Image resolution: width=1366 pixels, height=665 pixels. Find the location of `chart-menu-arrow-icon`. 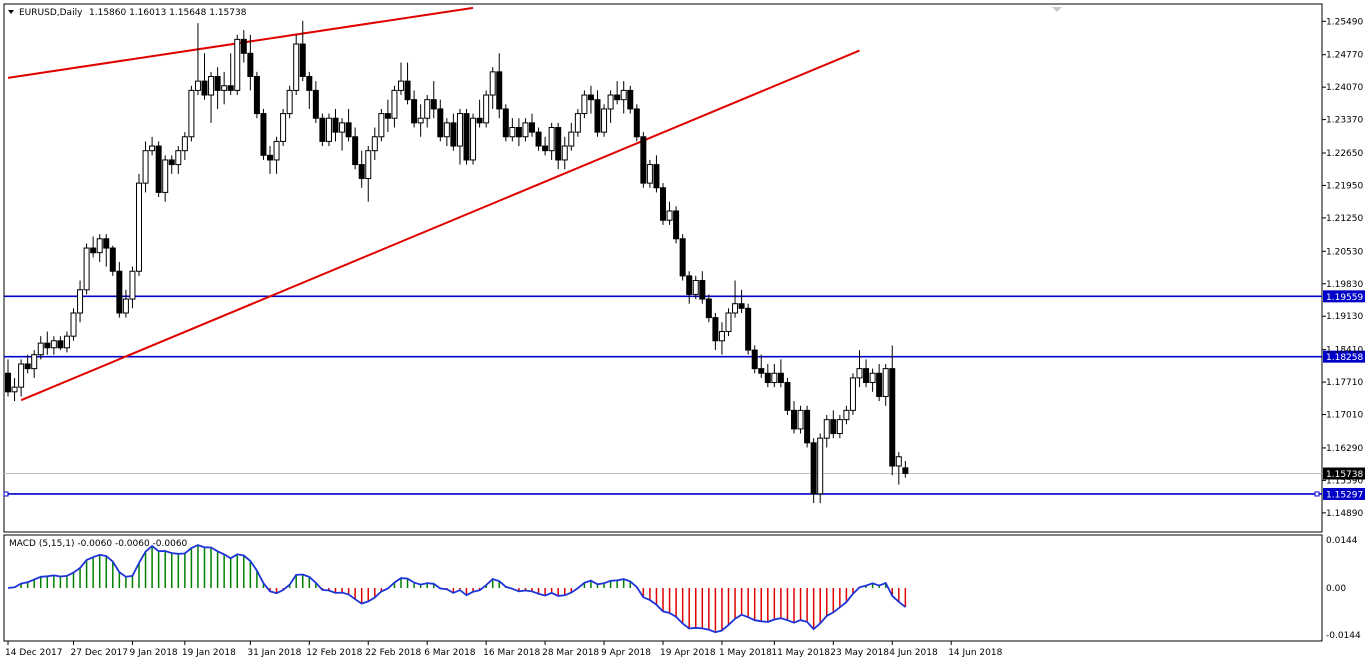

chart-menu-arrow-icon is located at coordinates (11, 12).